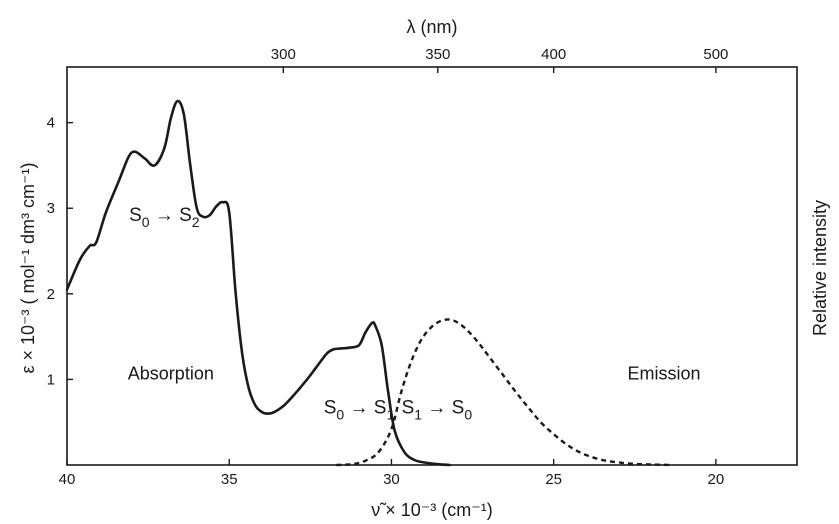  Describe the element at coordinates (229, 479) in the screenshot. I see `x-tick-label: 35` at that location.